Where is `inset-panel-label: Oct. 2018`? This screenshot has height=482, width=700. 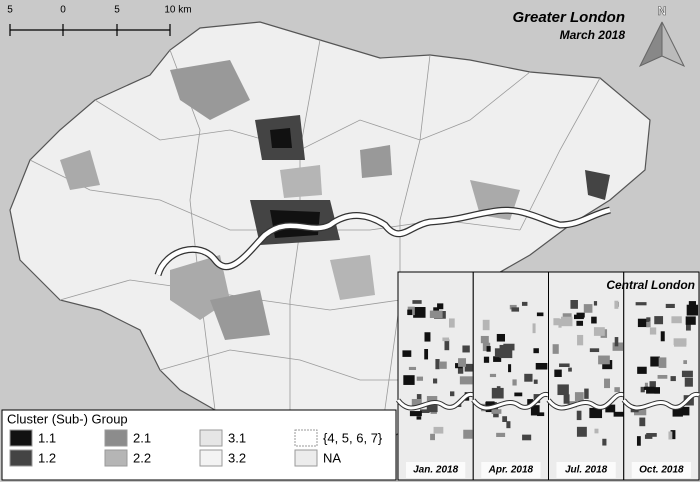
inset-panel-label: Oct. 2018 is located at coordinates (661, 470).